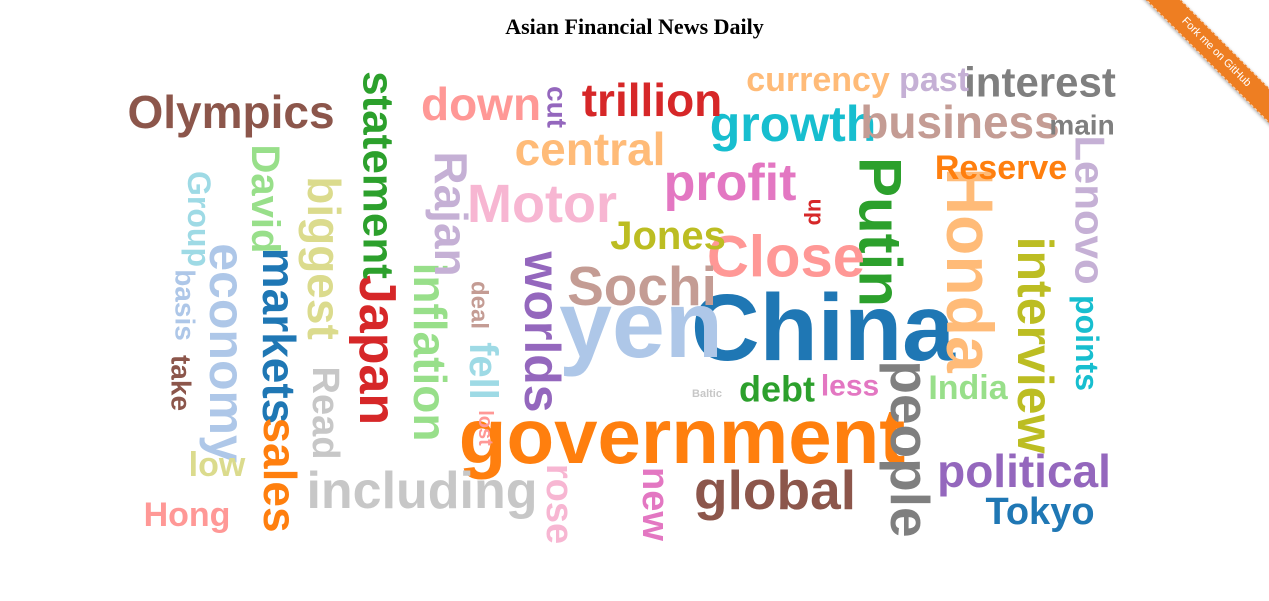  Describe the element at coordinates (279, 336) in the screenshot. I see `cloud-word-markets: markets` at that location.